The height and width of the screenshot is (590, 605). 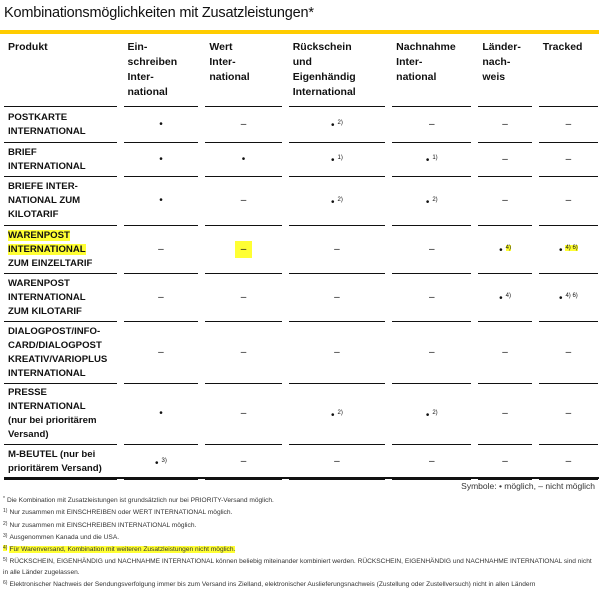 I want to click on table-row: BRIEF INTERNATIONAL • • • 1) • 1) – –, so click(x=301, y=160).